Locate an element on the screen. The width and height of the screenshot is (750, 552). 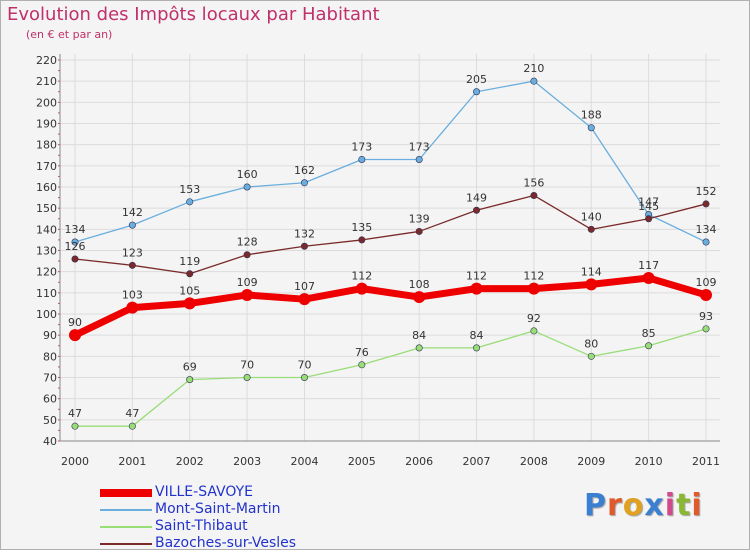
data-label: 205 is located at coordinates (476, 79).